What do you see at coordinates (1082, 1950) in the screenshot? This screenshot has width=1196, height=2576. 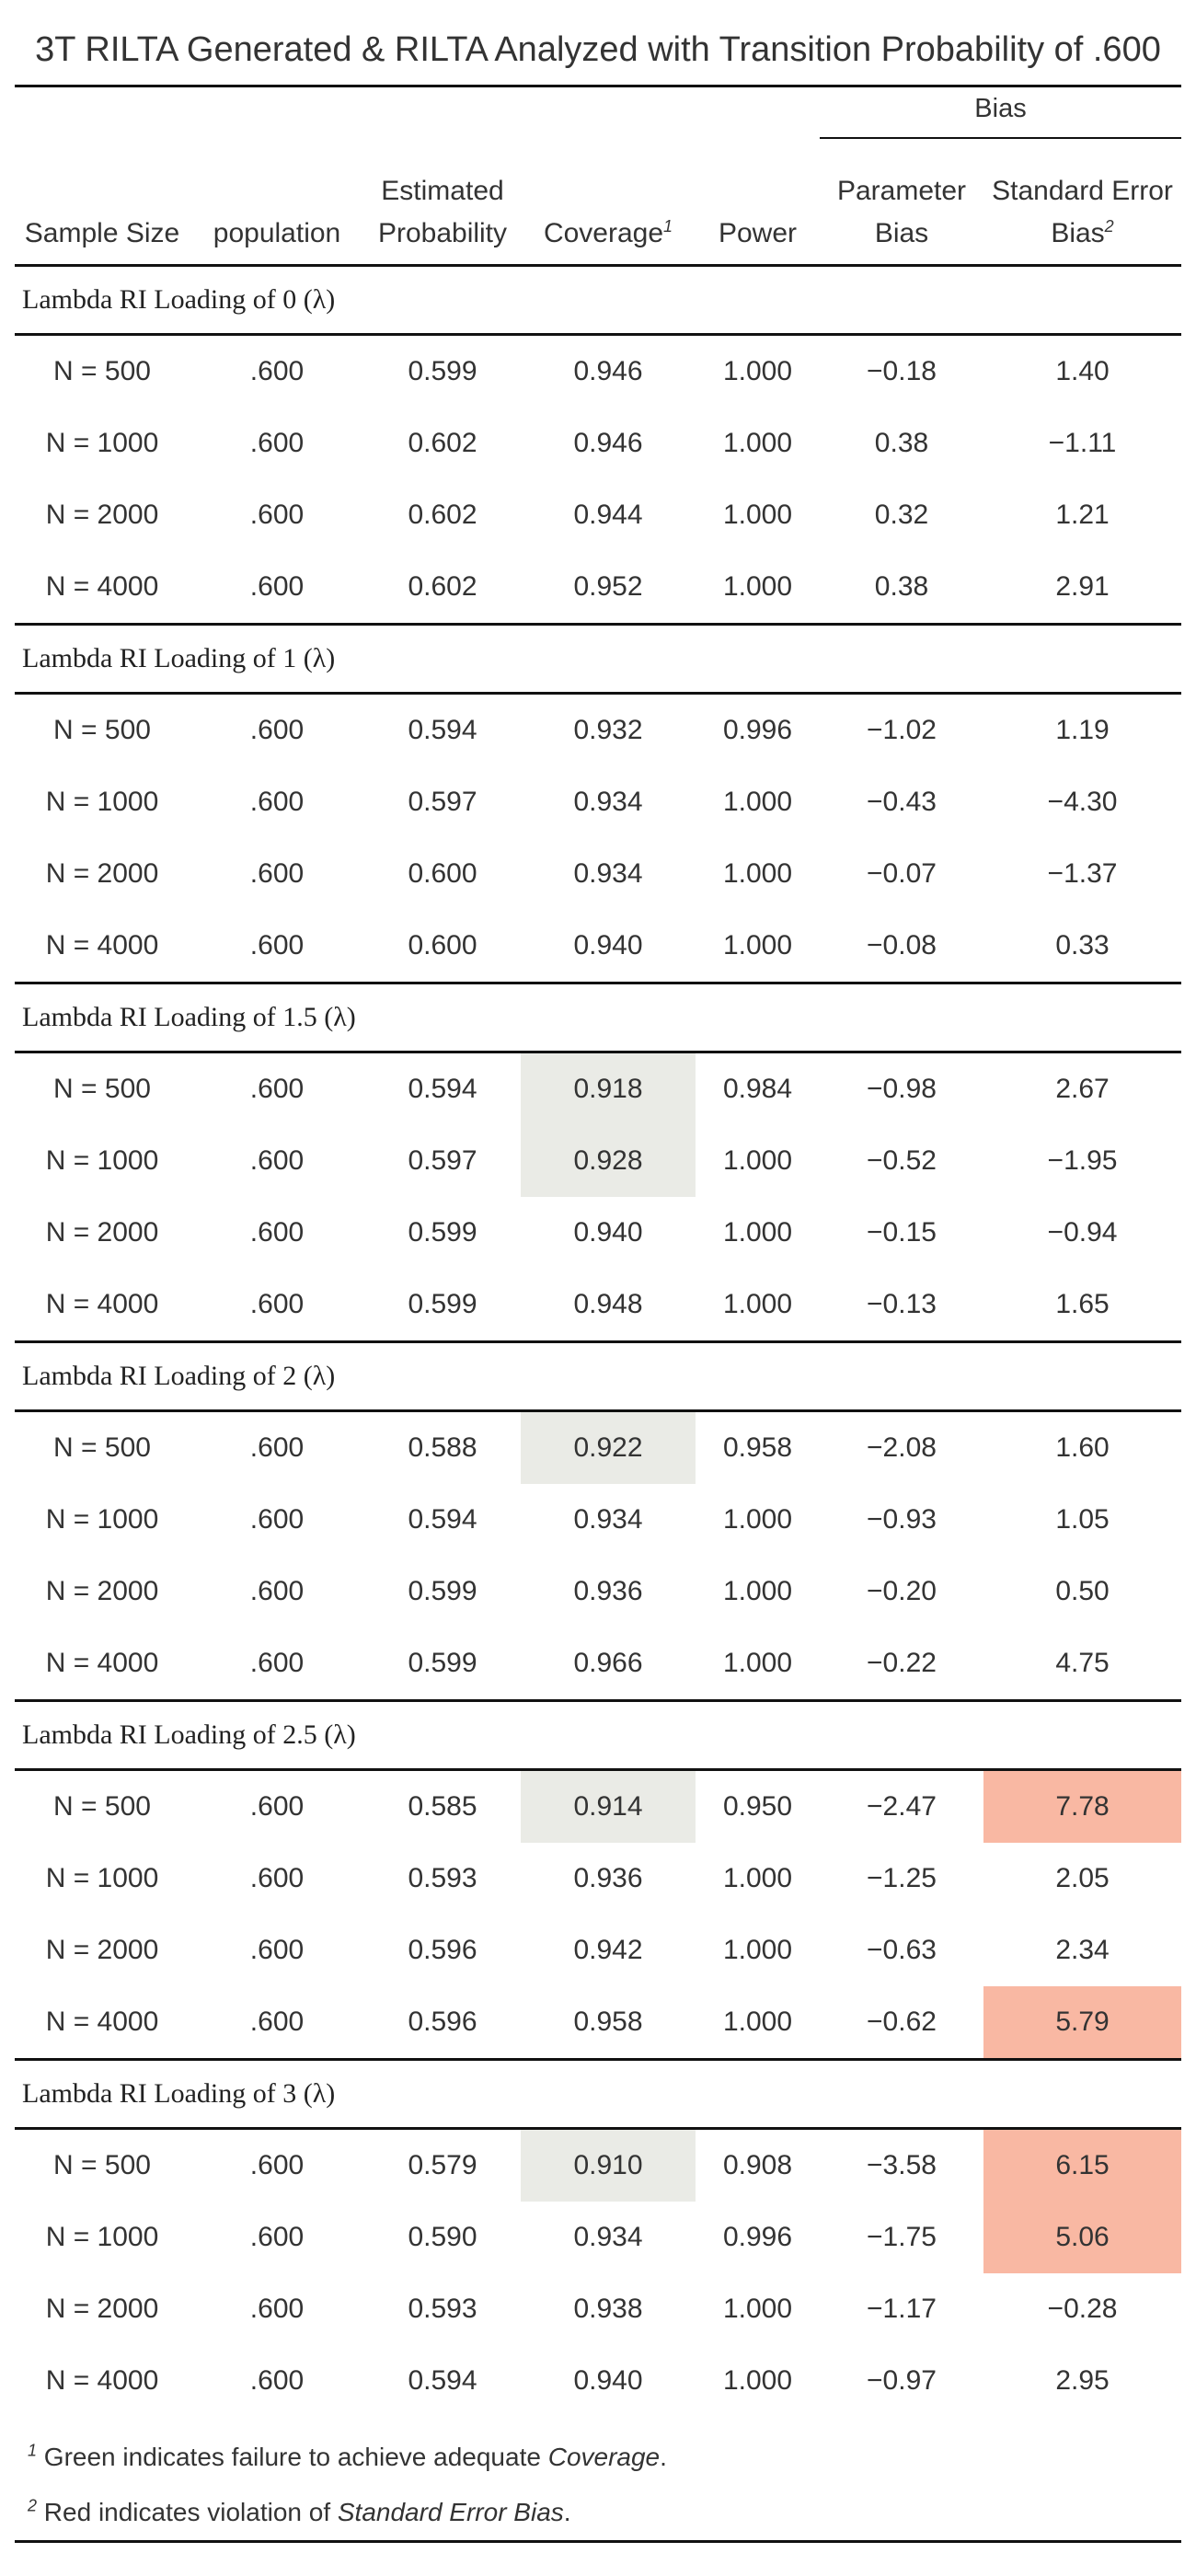 I see `cell-standard-error-bias: 2.34` at bounding box center [1082, 1950].